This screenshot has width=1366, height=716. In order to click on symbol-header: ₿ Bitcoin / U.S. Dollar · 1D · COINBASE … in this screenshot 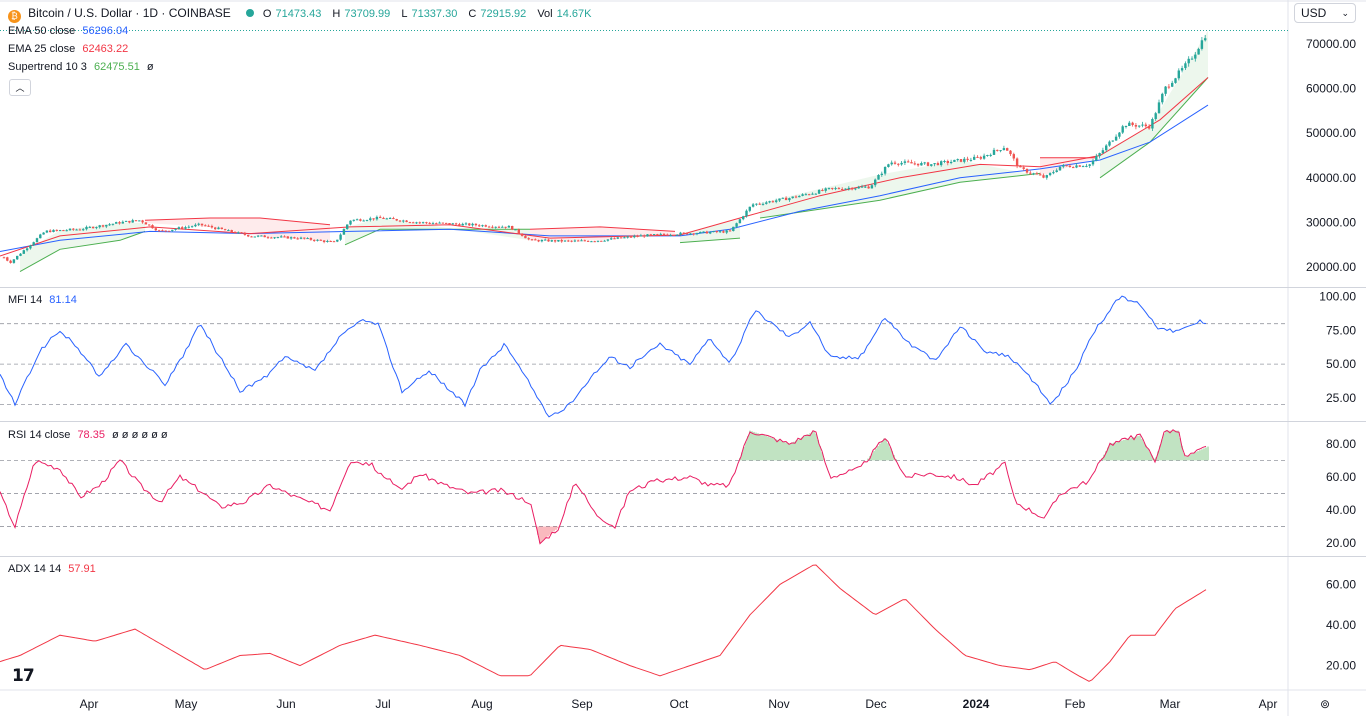, I will do `click(303, 14)`.